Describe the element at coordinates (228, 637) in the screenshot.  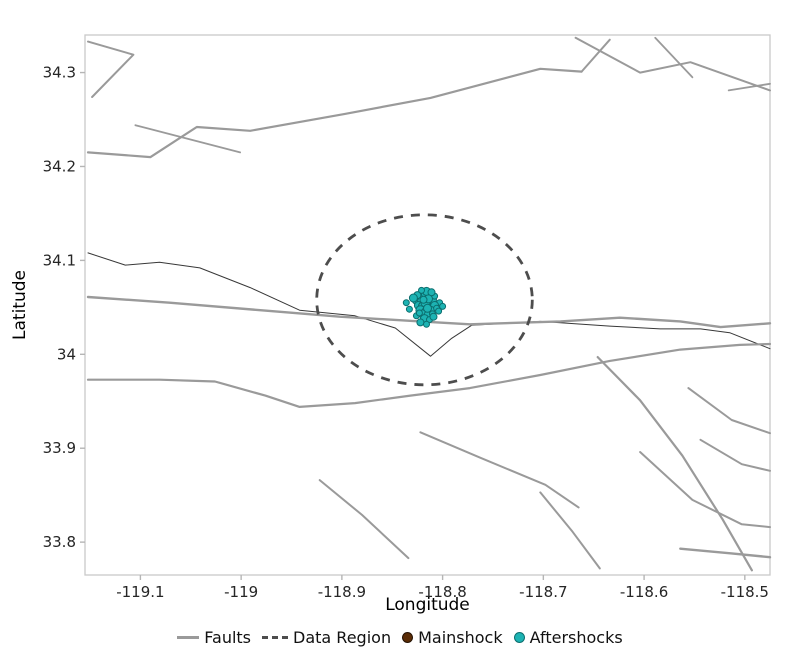
I see `legend-label-faults: Faults` at that location.